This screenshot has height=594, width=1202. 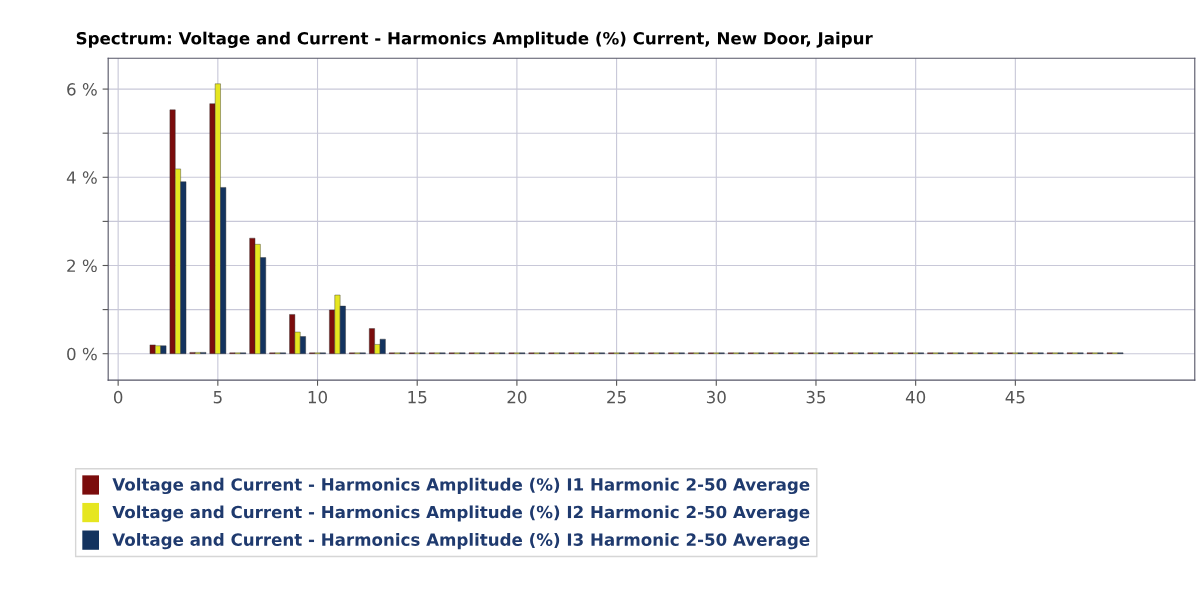 I want to click on x-tick-label: 30, so click(x=716, y=397).